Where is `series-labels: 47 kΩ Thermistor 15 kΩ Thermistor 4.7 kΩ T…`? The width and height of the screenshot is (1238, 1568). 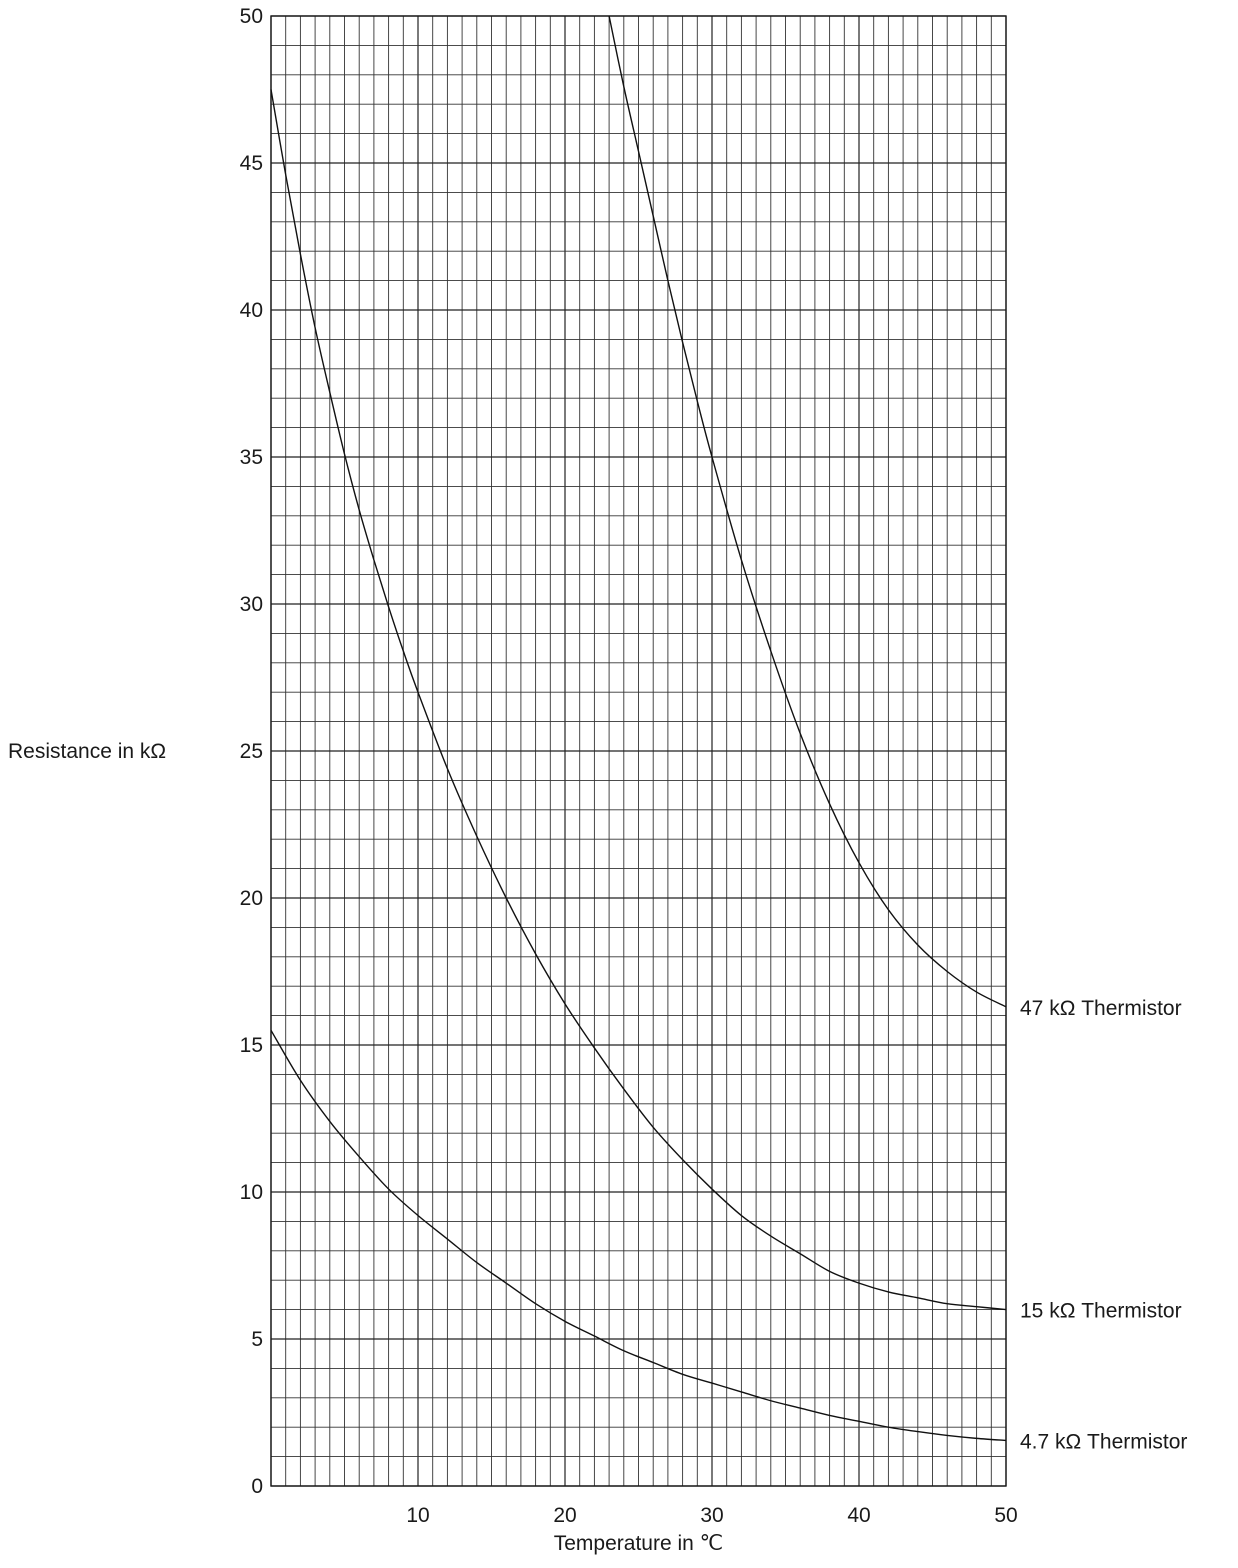
series-labels: 47 kΩ Thermistor 15 kΩ Thermistor 4.7 kΩ T… is located at coordinates (1103, 1225).